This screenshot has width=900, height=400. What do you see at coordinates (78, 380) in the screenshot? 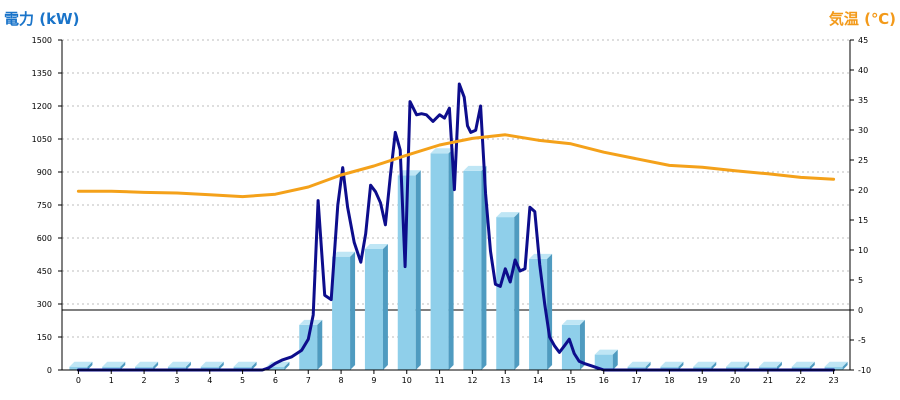
I see `x-tick-label: 0` at bounding box center [78, 380].